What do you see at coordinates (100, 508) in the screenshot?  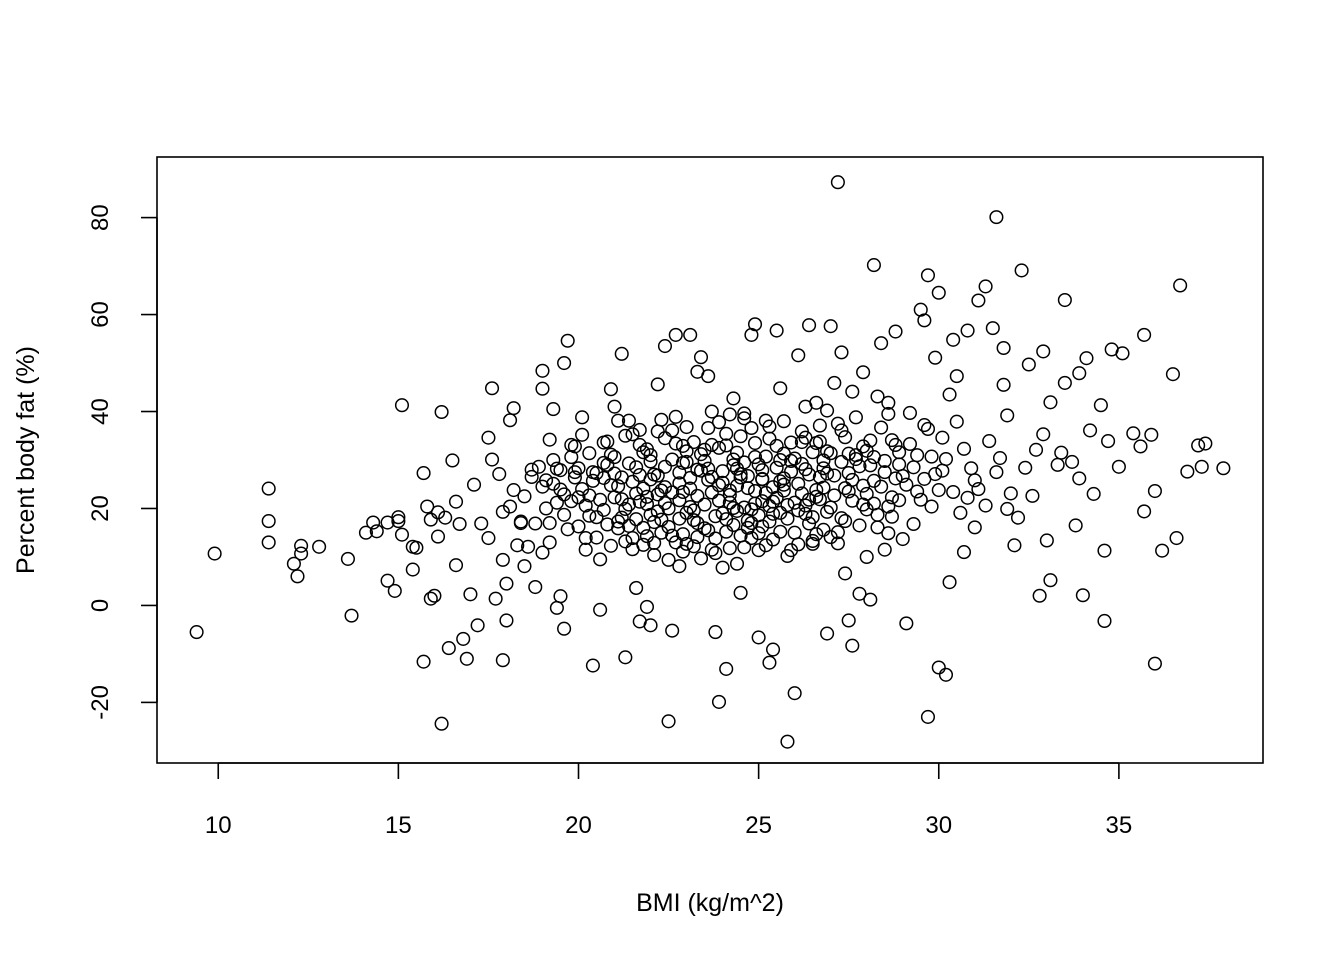 I see `y-tick-label: 20` at bounding box center [100, 508].